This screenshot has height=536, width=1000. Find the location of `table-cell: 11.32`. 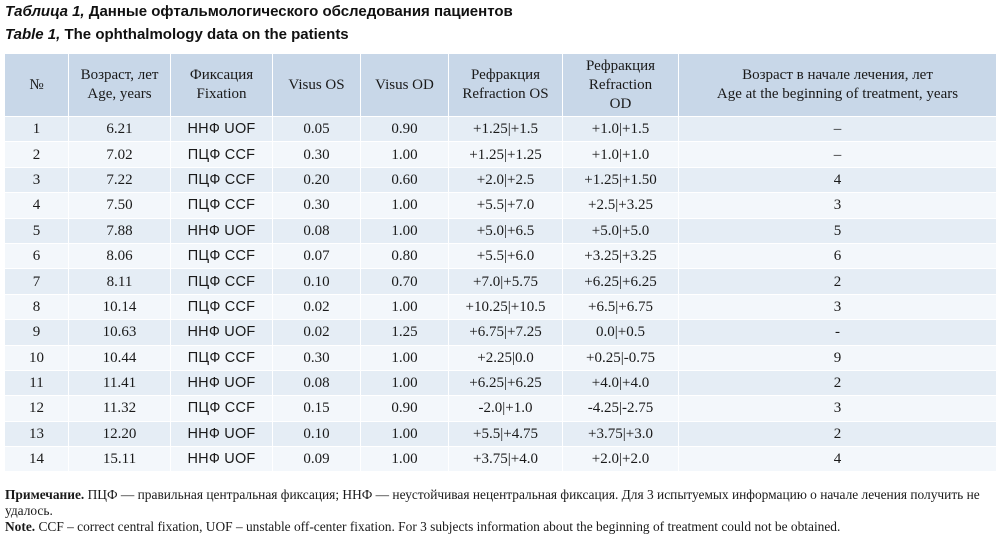

table-cell: 11.32 is located at coordinates (119, 408).